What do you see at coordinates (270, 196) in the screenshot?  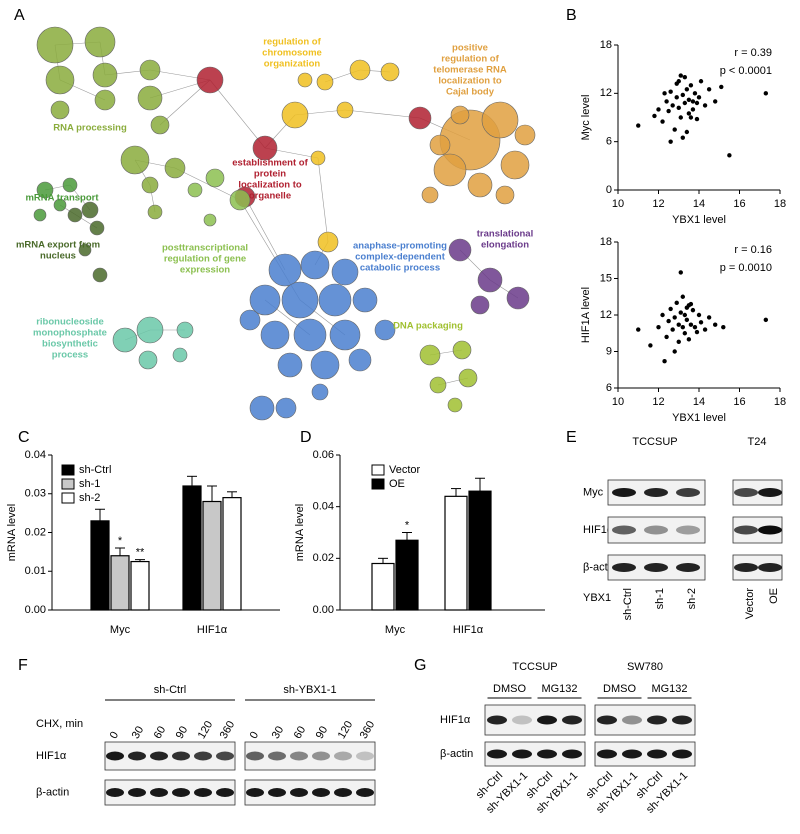 I see `cluster-label: organelle` at bounding box center [270, 196].